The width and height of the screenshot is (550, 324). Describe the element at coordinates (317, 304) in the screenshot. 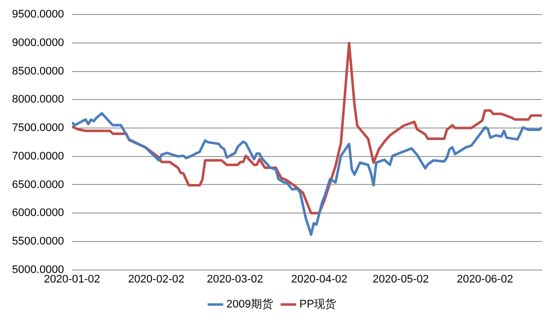

I see `legend-label: PP现货` at that location.